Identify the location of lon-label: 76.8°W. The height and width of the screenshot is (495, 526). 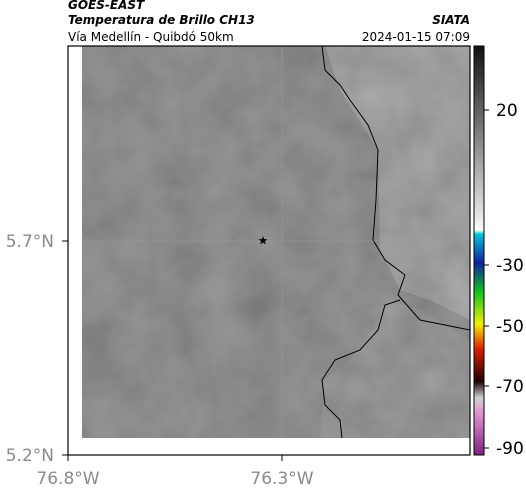
(67, 479).